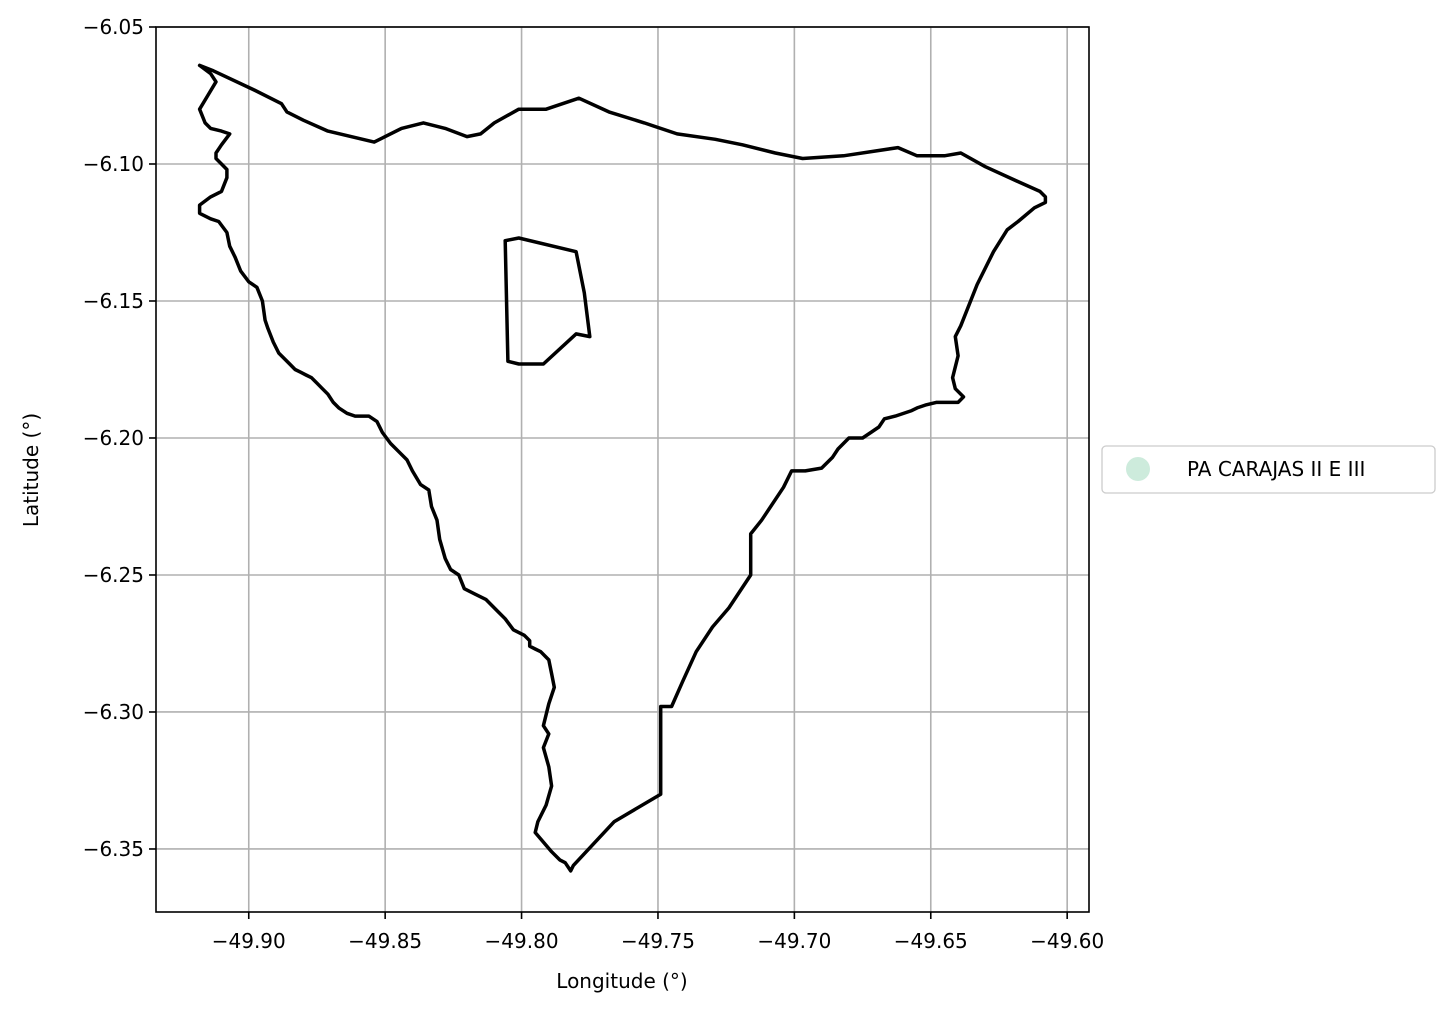 Image resolution: width=1454 pixels, height=1014 pixels. Describe the element at coordinates (249, 941) in the screenshot. I see `x-tick-label: −49.90` at that location.